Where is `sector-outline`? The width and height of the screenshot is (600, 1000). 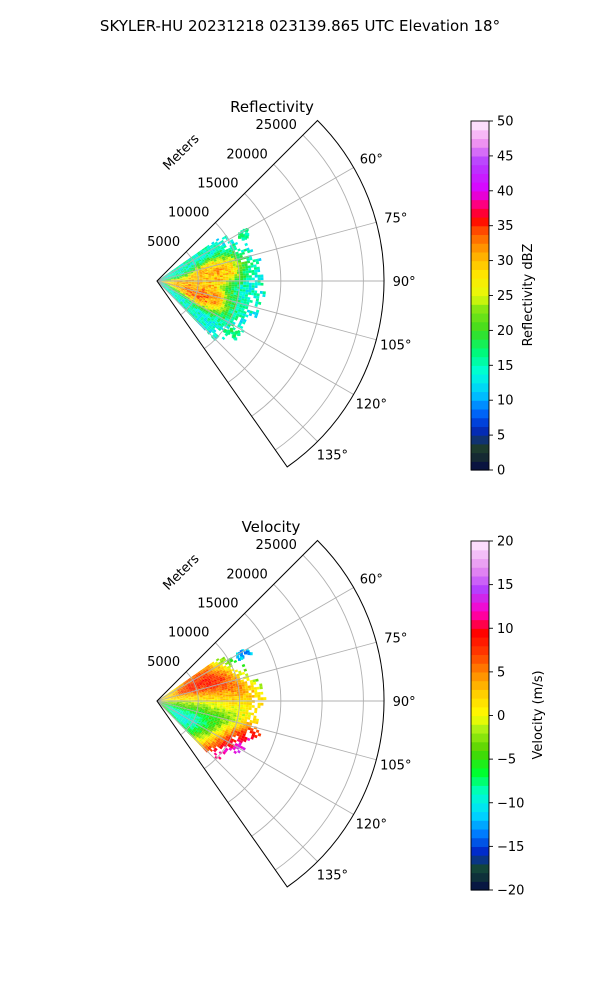 sector-outline is located at coordinates (270, 713).